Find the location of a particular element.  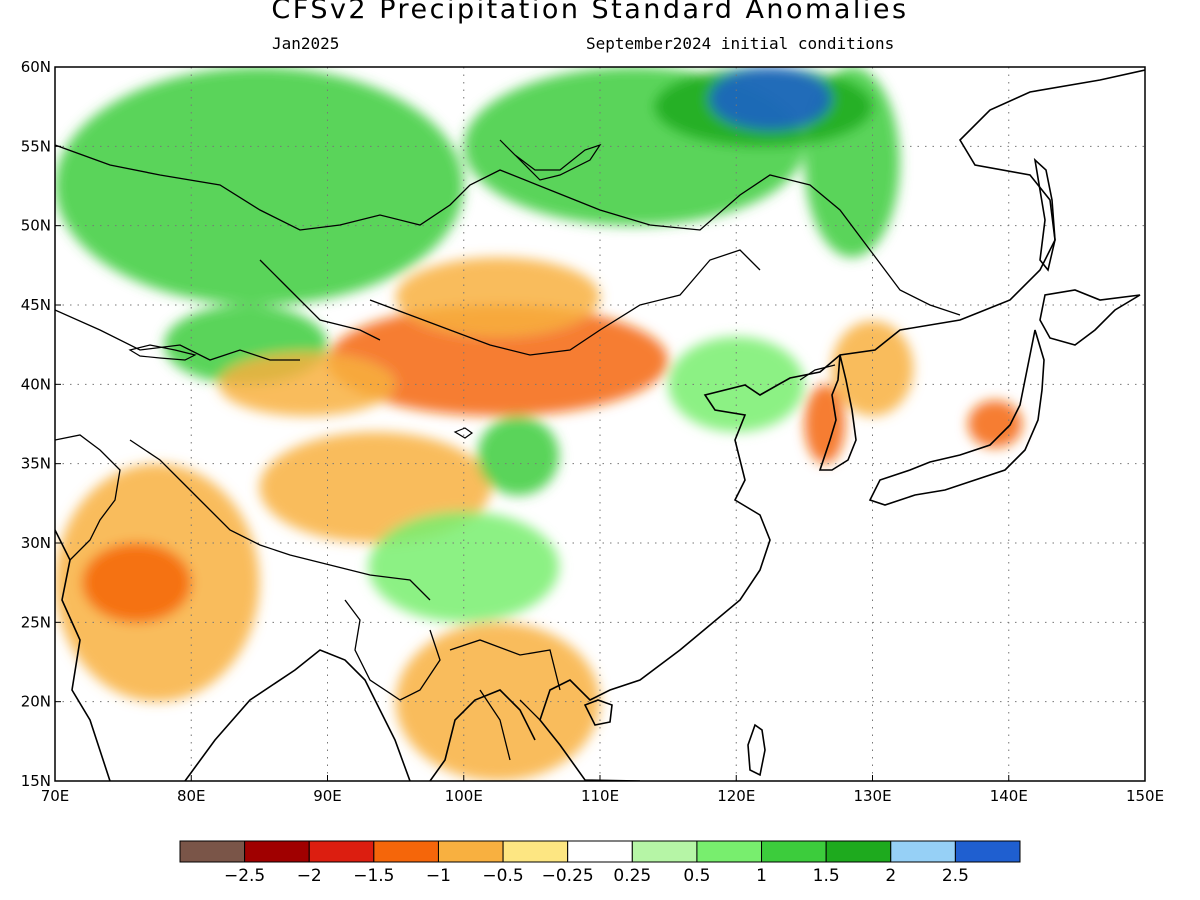

lon-tick-label: 80E is located at coordinates (191, 796).